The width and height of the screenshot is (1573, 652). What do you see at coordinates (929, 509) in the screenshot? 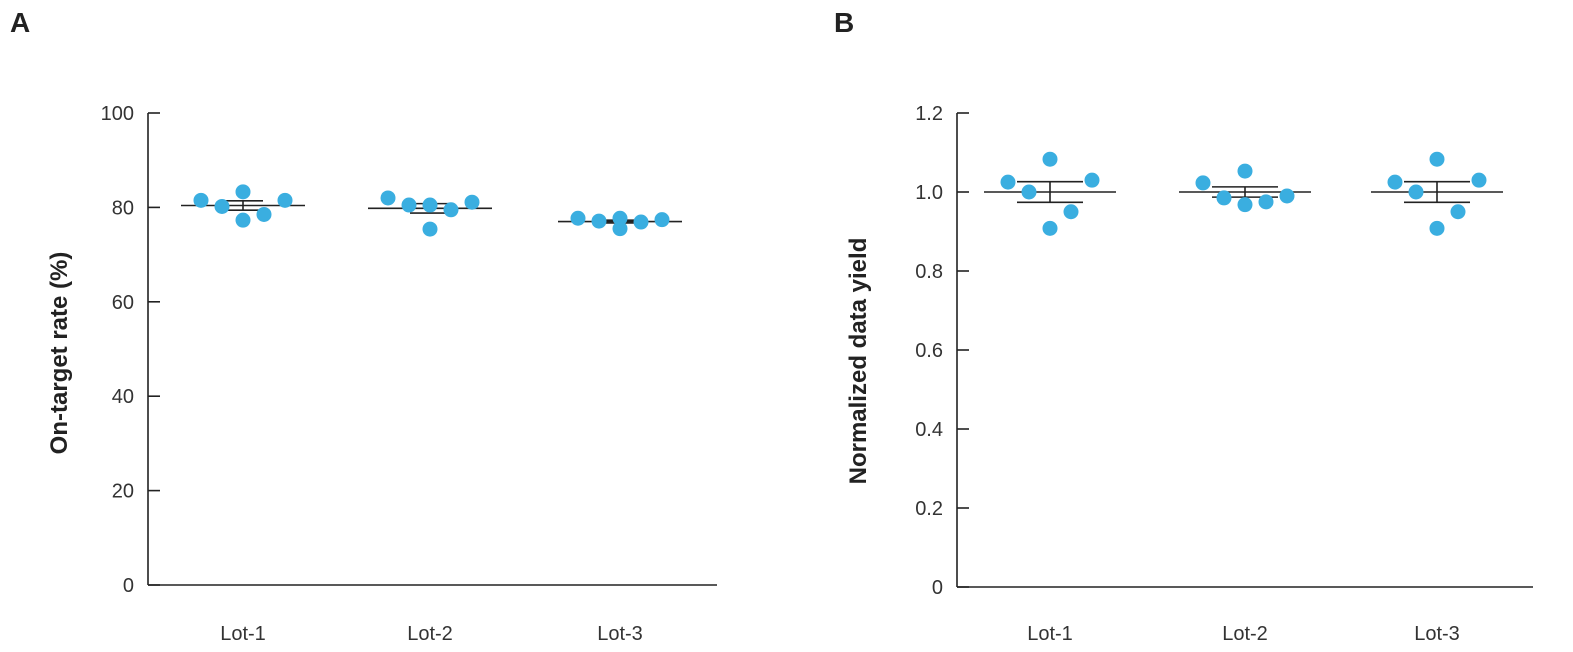
I see `y-tick-label: 0.2` at bounding box center [929, 509].